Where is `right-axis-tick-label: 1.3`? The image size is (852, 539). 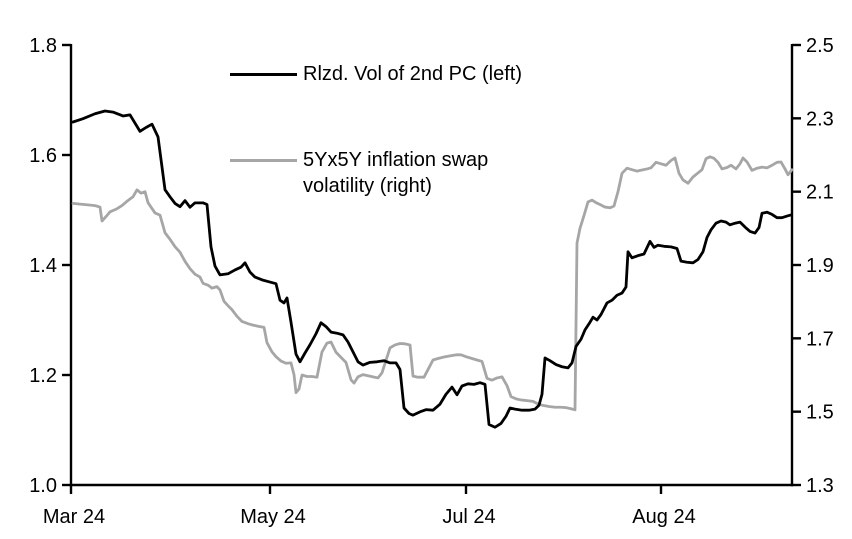 right-axis-tick-label: 1.3 is located at coordinates (820, 486).